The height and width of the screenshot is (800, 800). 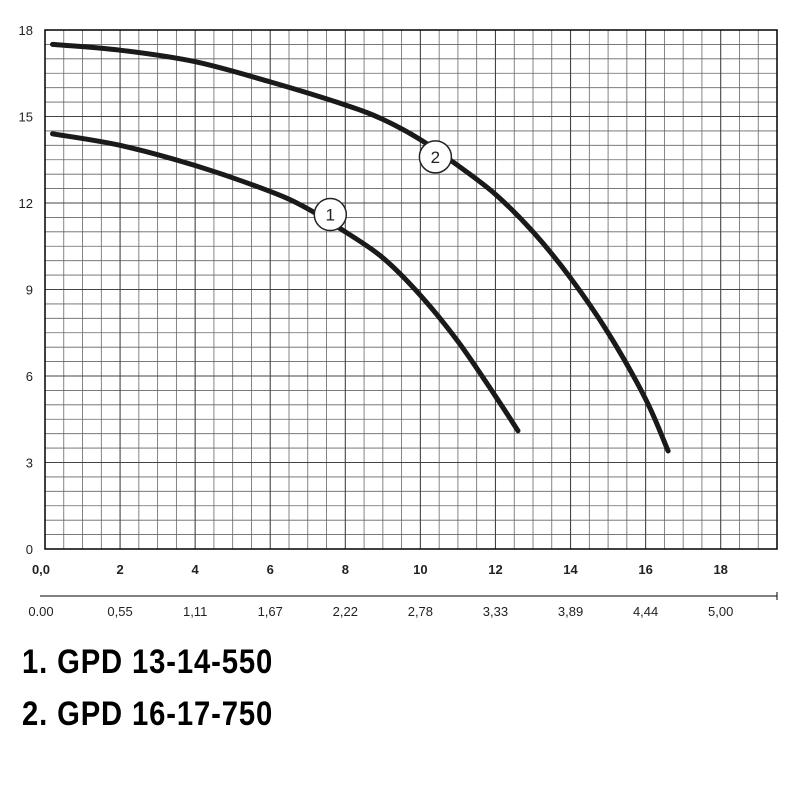 What do you see at coordinates (403, 605) in the screenshot?
I see `secondary-x-axis-ticks: 0.00 0,55 1,11 1,67 2,22 2,78 3,33 3,89 4,44 5,00` at bounding box center [403, 605].